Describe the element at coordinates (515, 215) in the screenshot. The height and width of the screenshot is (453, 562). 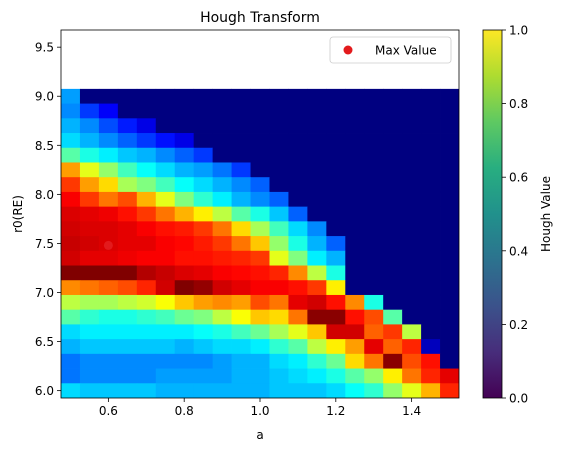
I see `colorbar-ticks: 0.0 0.2 0.4 0.6 0.8 1.0` at that location.